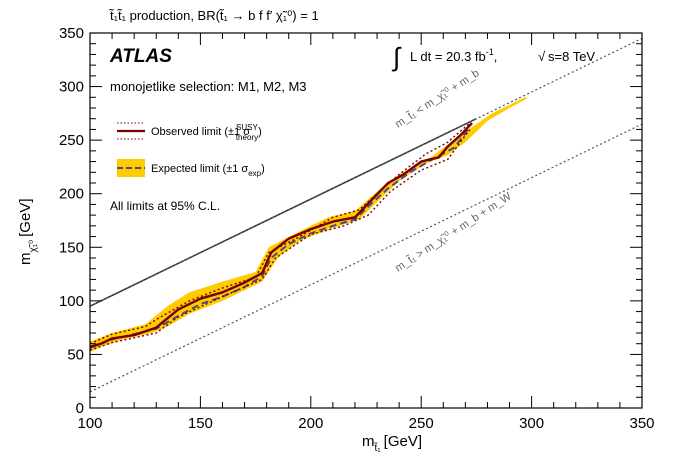 The width and height of the screenshot is (678, 460). What do you see at coordinates (571, 56) in the screenshot?
I see `energy-label: s=8 TeV` at bounding box center [571, 56].